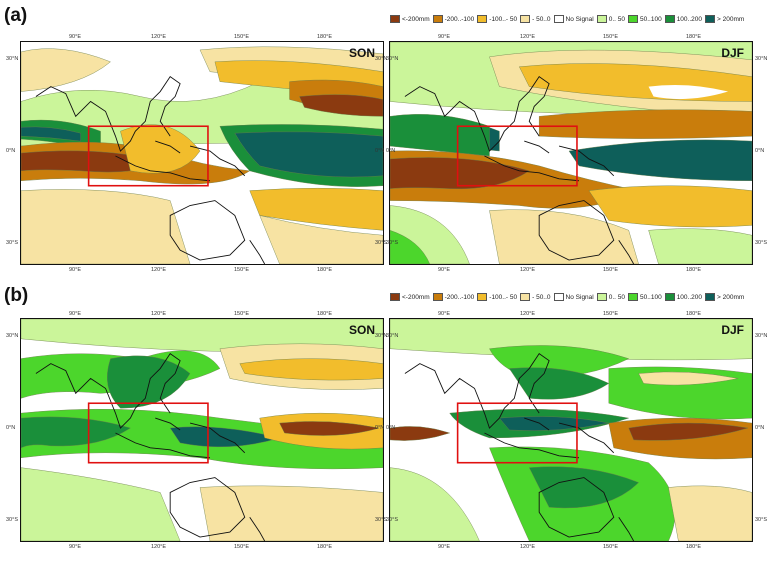 The image size is (768, 563). I want to click on season-label: DJF, so click(732, 53).